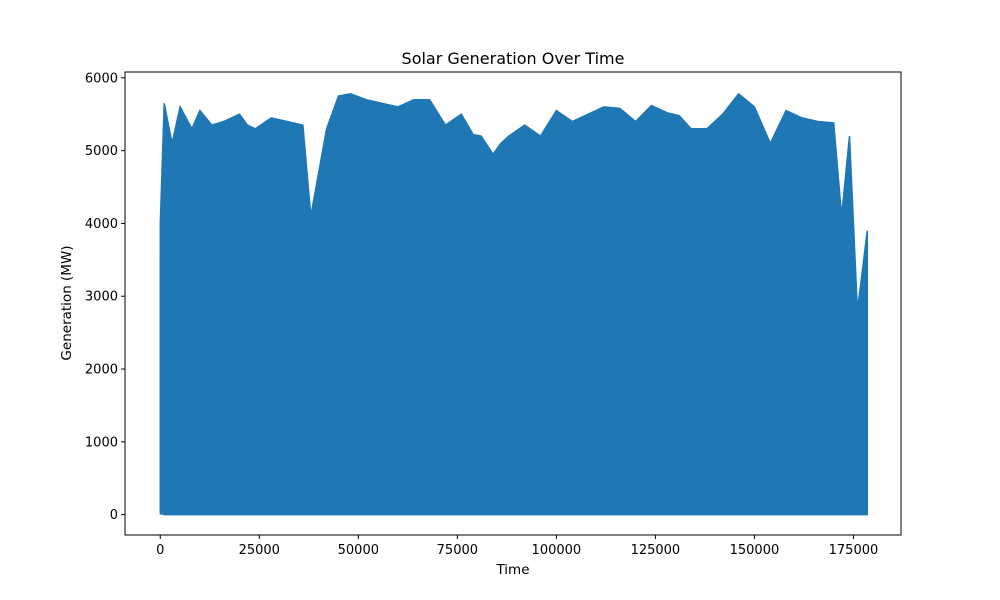 Image resolution: width=1000 pixels, height=600 pixels. Describe the element at coordinates (101, 224) in the screenshot. I see `y-tick-label: 4000` at that location.